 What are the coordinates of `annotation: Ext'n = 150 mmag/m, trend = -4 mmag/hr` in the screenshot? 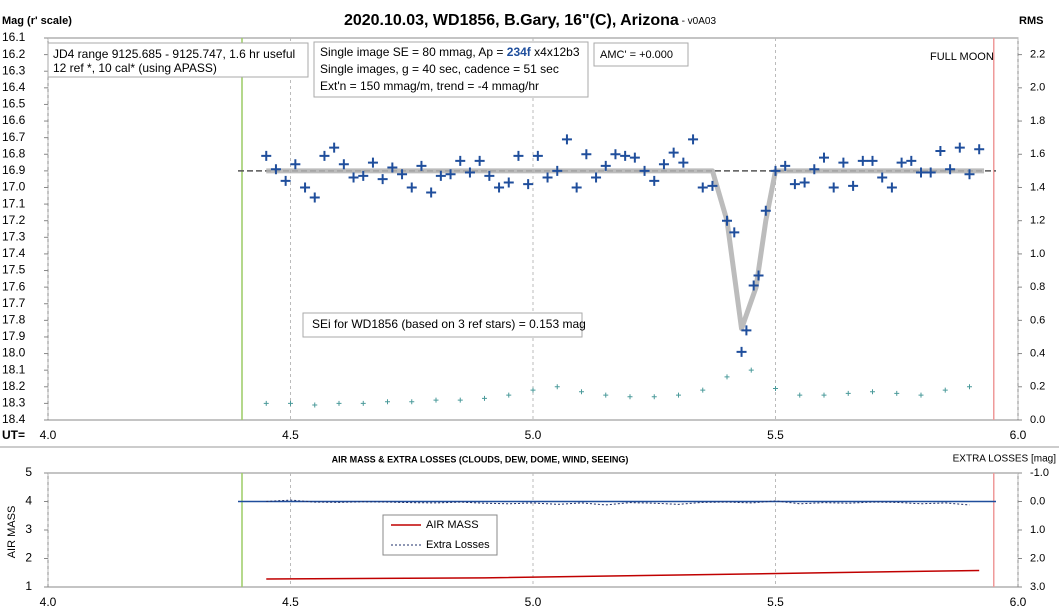 It's located at (429, 86).